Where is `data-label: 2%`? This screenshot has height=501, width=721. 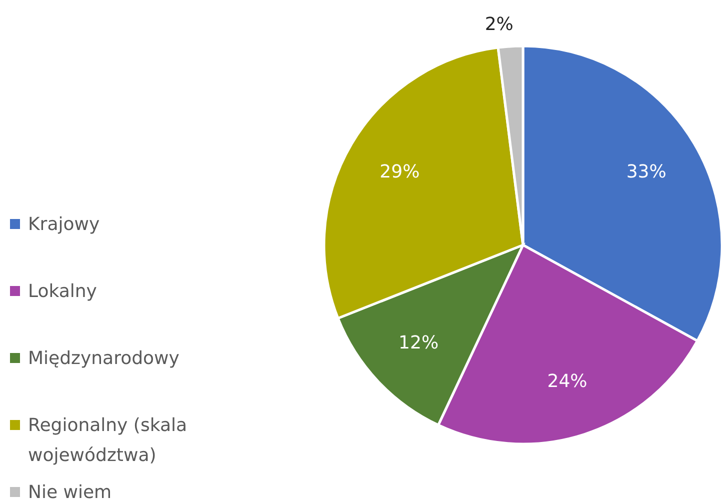
data-label: 2% is located at coordinates (499, 24).